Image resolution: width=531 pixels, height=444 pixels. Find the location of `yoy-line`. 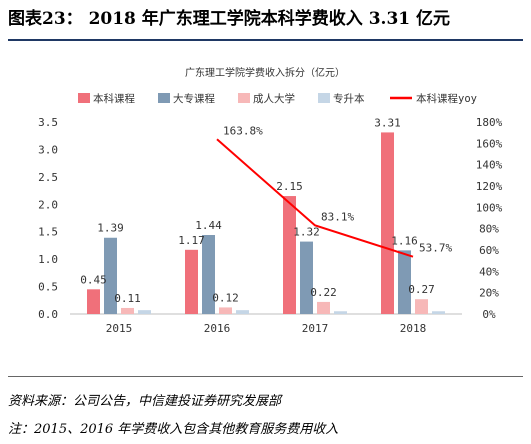

yoy-line is located at coordinates (315, 198).